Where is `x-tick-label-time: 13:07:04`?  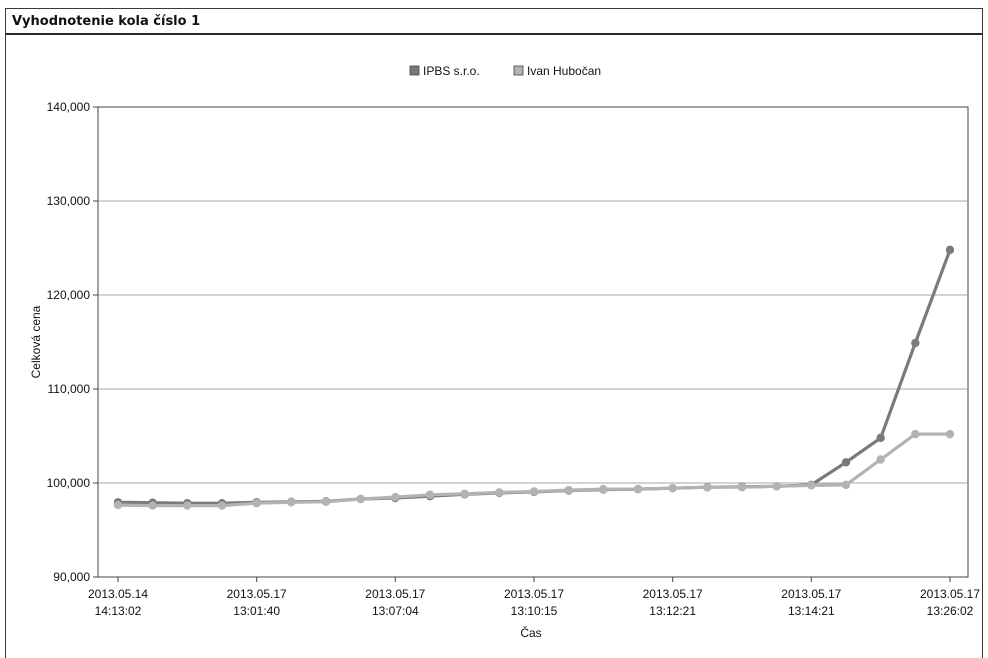
x-tick-label-time: 13:07:04 is located at coordinates (395, 611).